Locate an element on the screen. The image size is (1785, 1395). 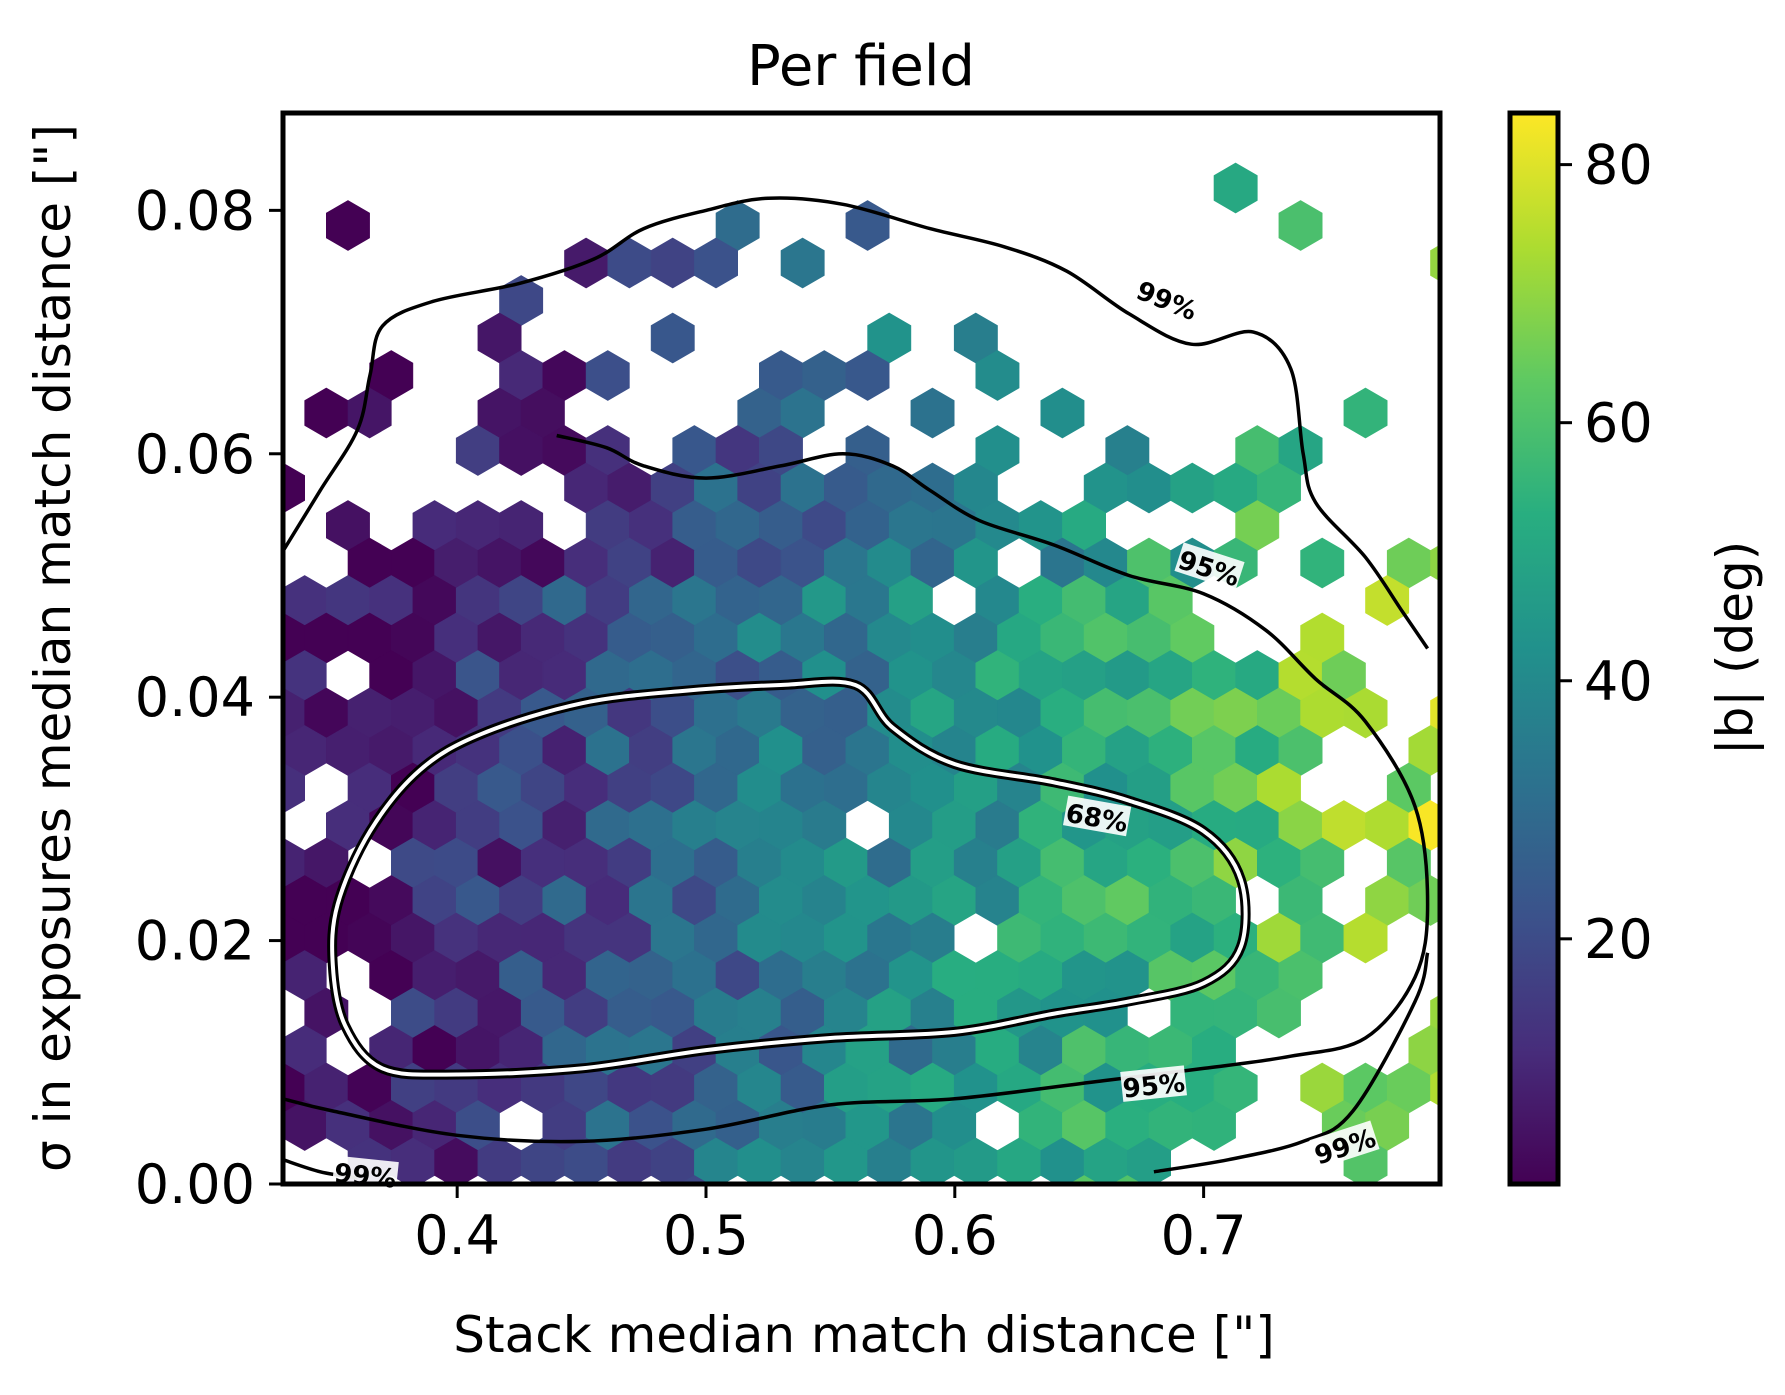
x-tick-label: 0.6 is located at coordinates (955, 1235).